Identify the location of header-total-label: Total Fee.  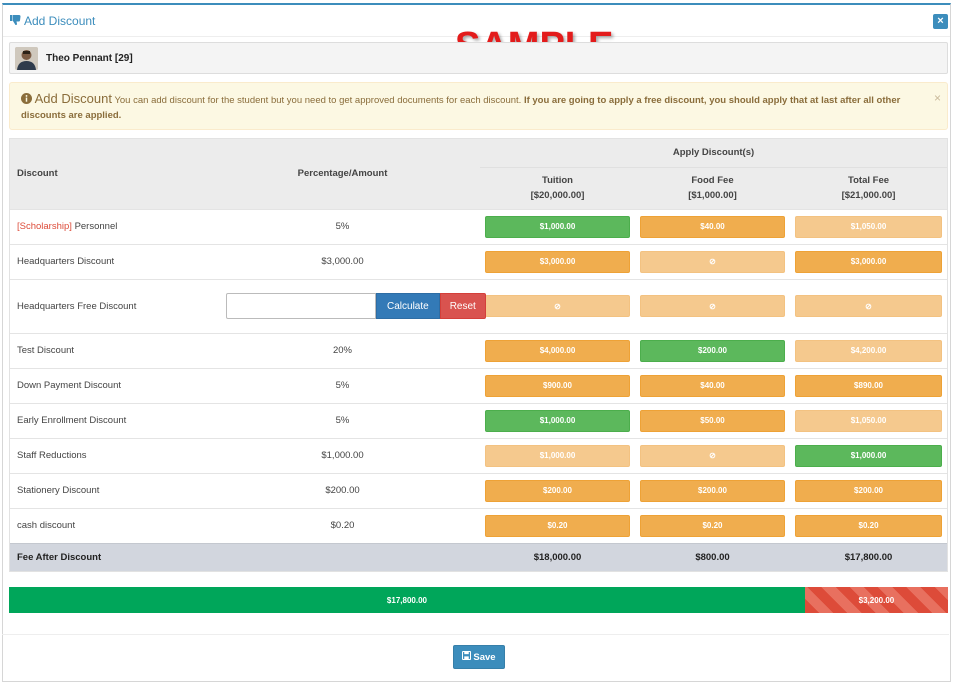
(869, 180).